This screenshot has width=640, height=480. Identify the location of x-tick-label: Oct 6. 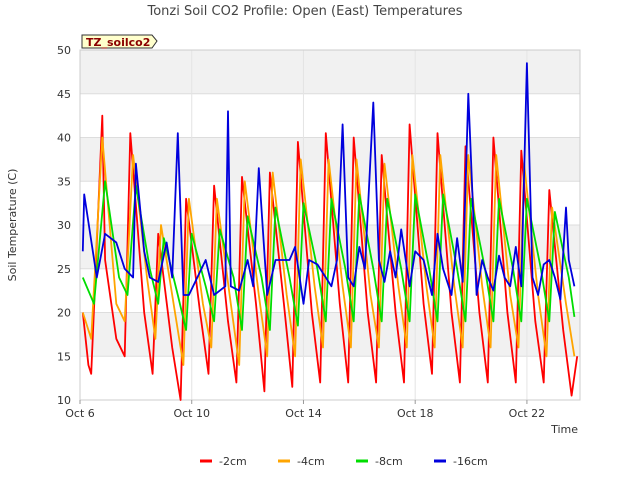
(80, 413).